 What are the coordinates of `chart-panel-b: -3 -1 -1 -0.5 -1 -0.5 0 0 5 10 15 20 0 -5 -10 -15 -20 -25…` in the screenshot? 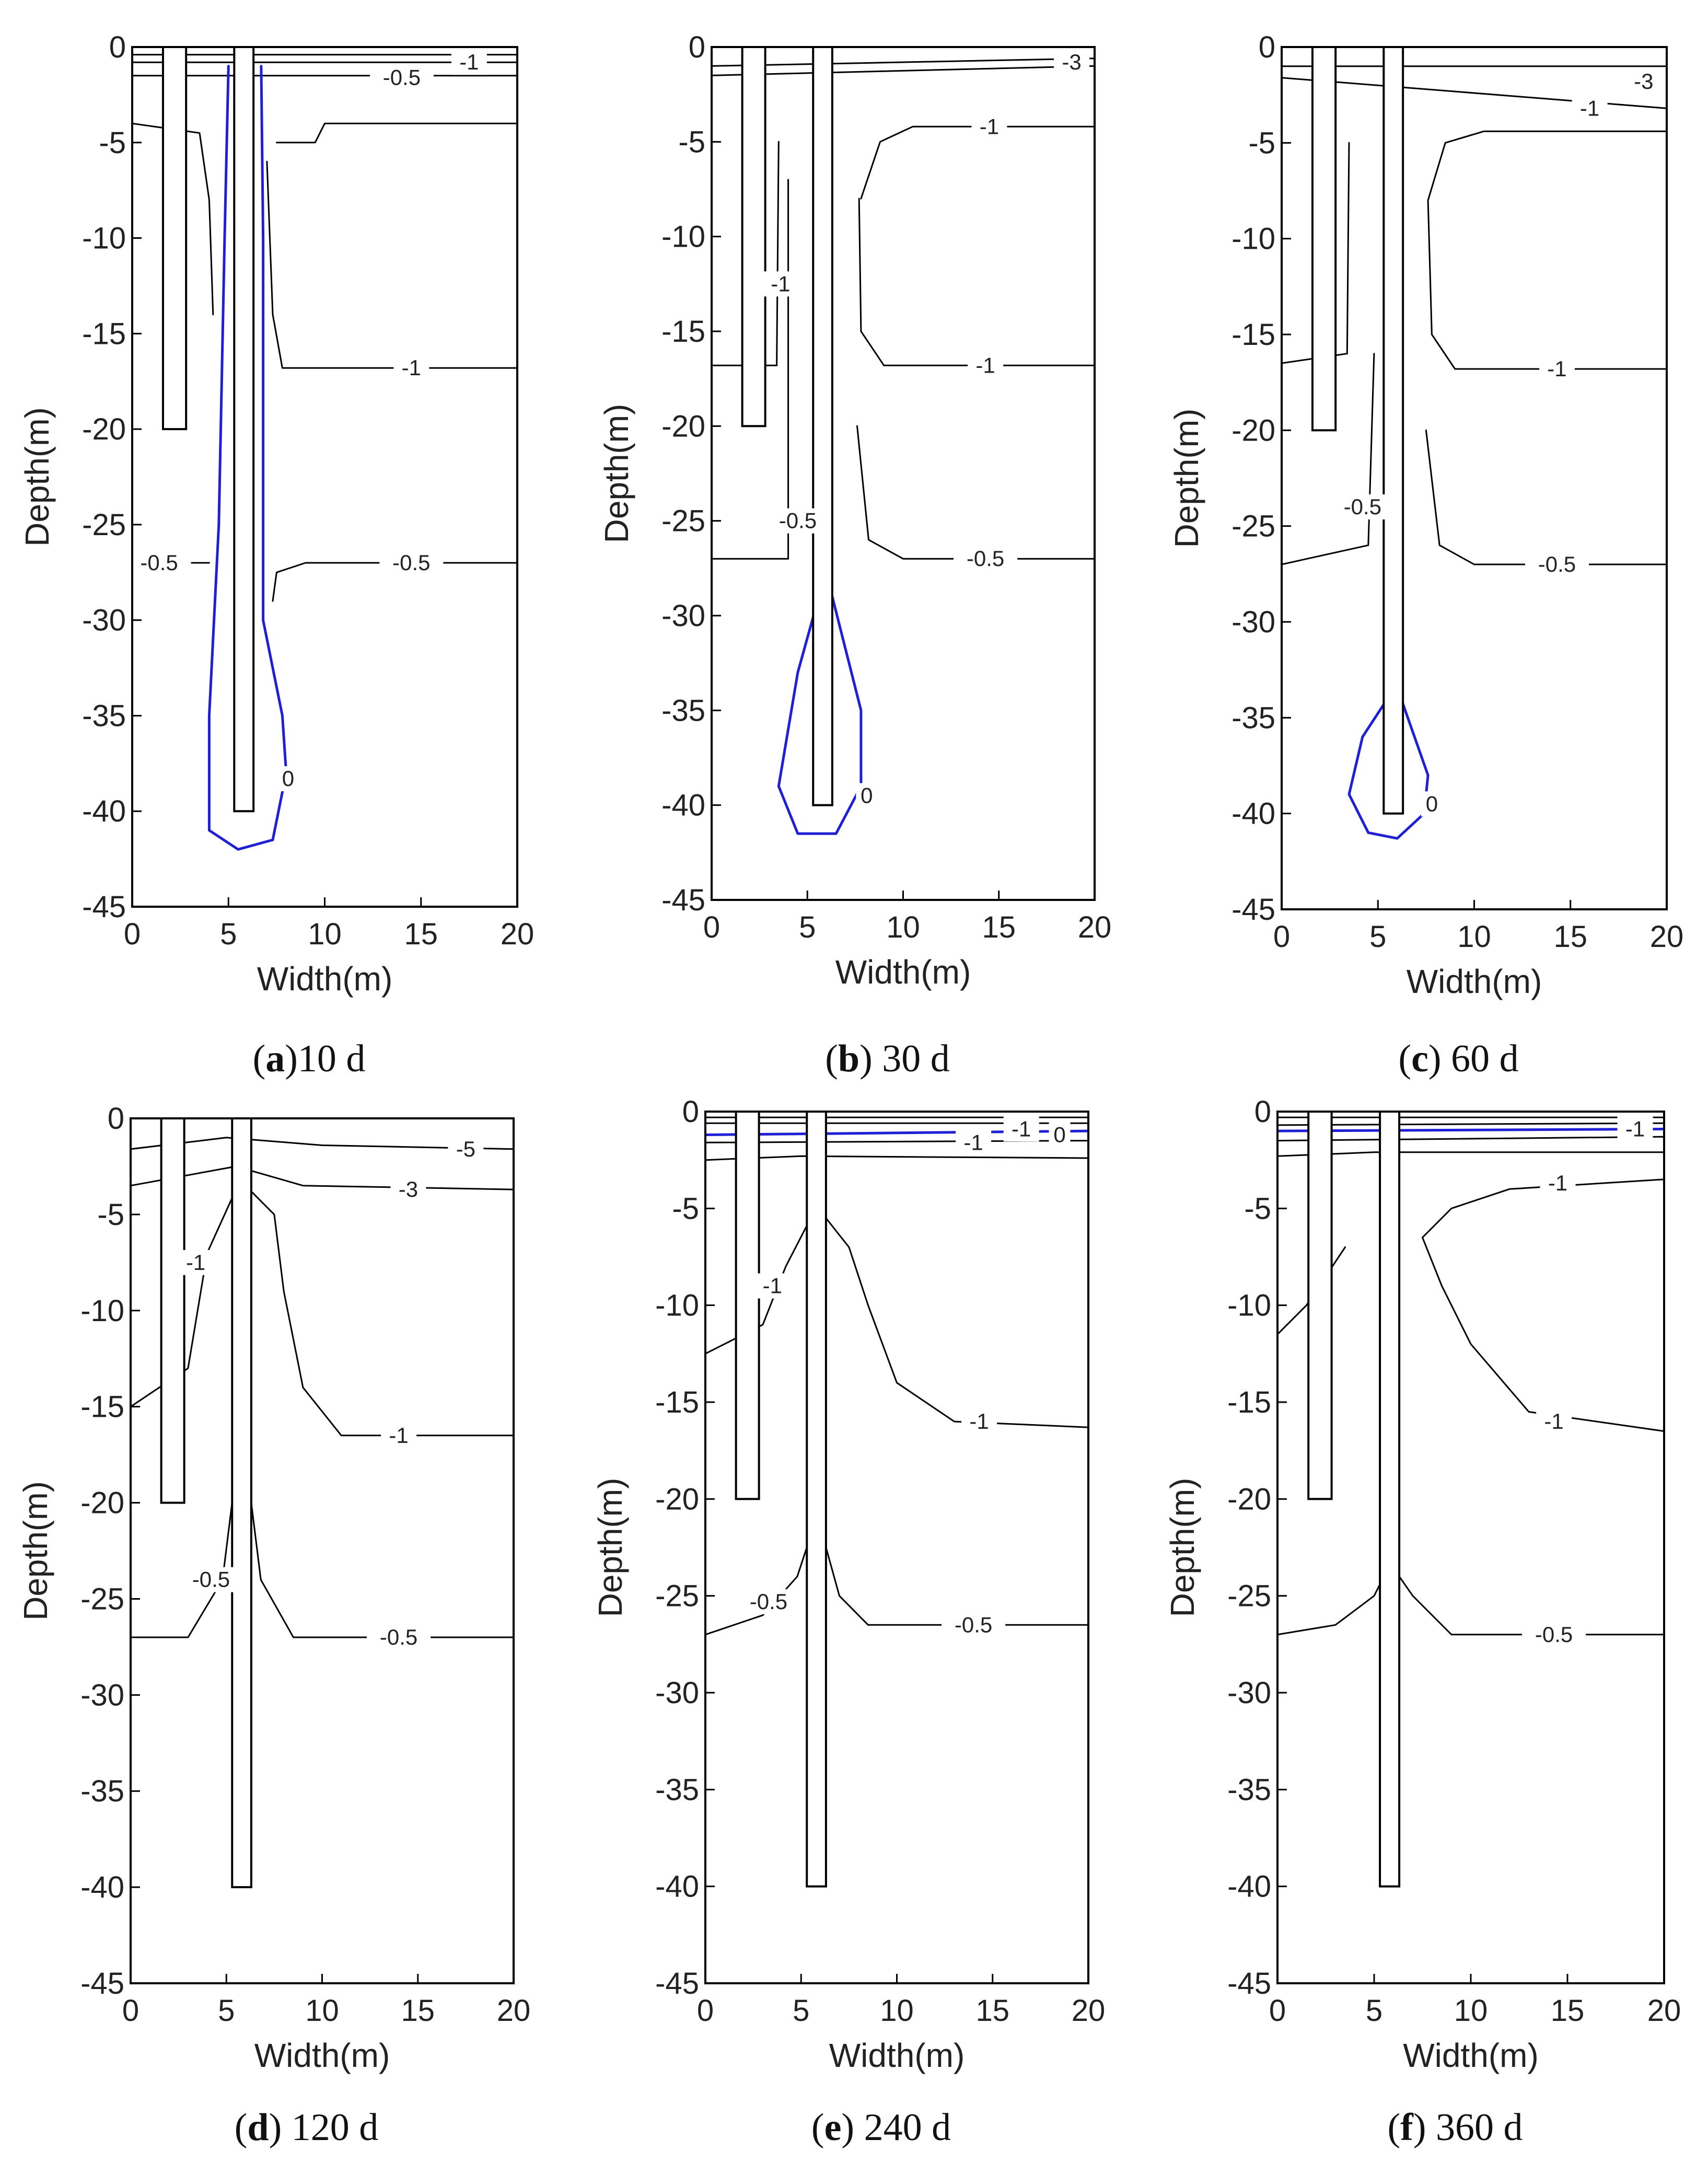 It's located at (854, 555).